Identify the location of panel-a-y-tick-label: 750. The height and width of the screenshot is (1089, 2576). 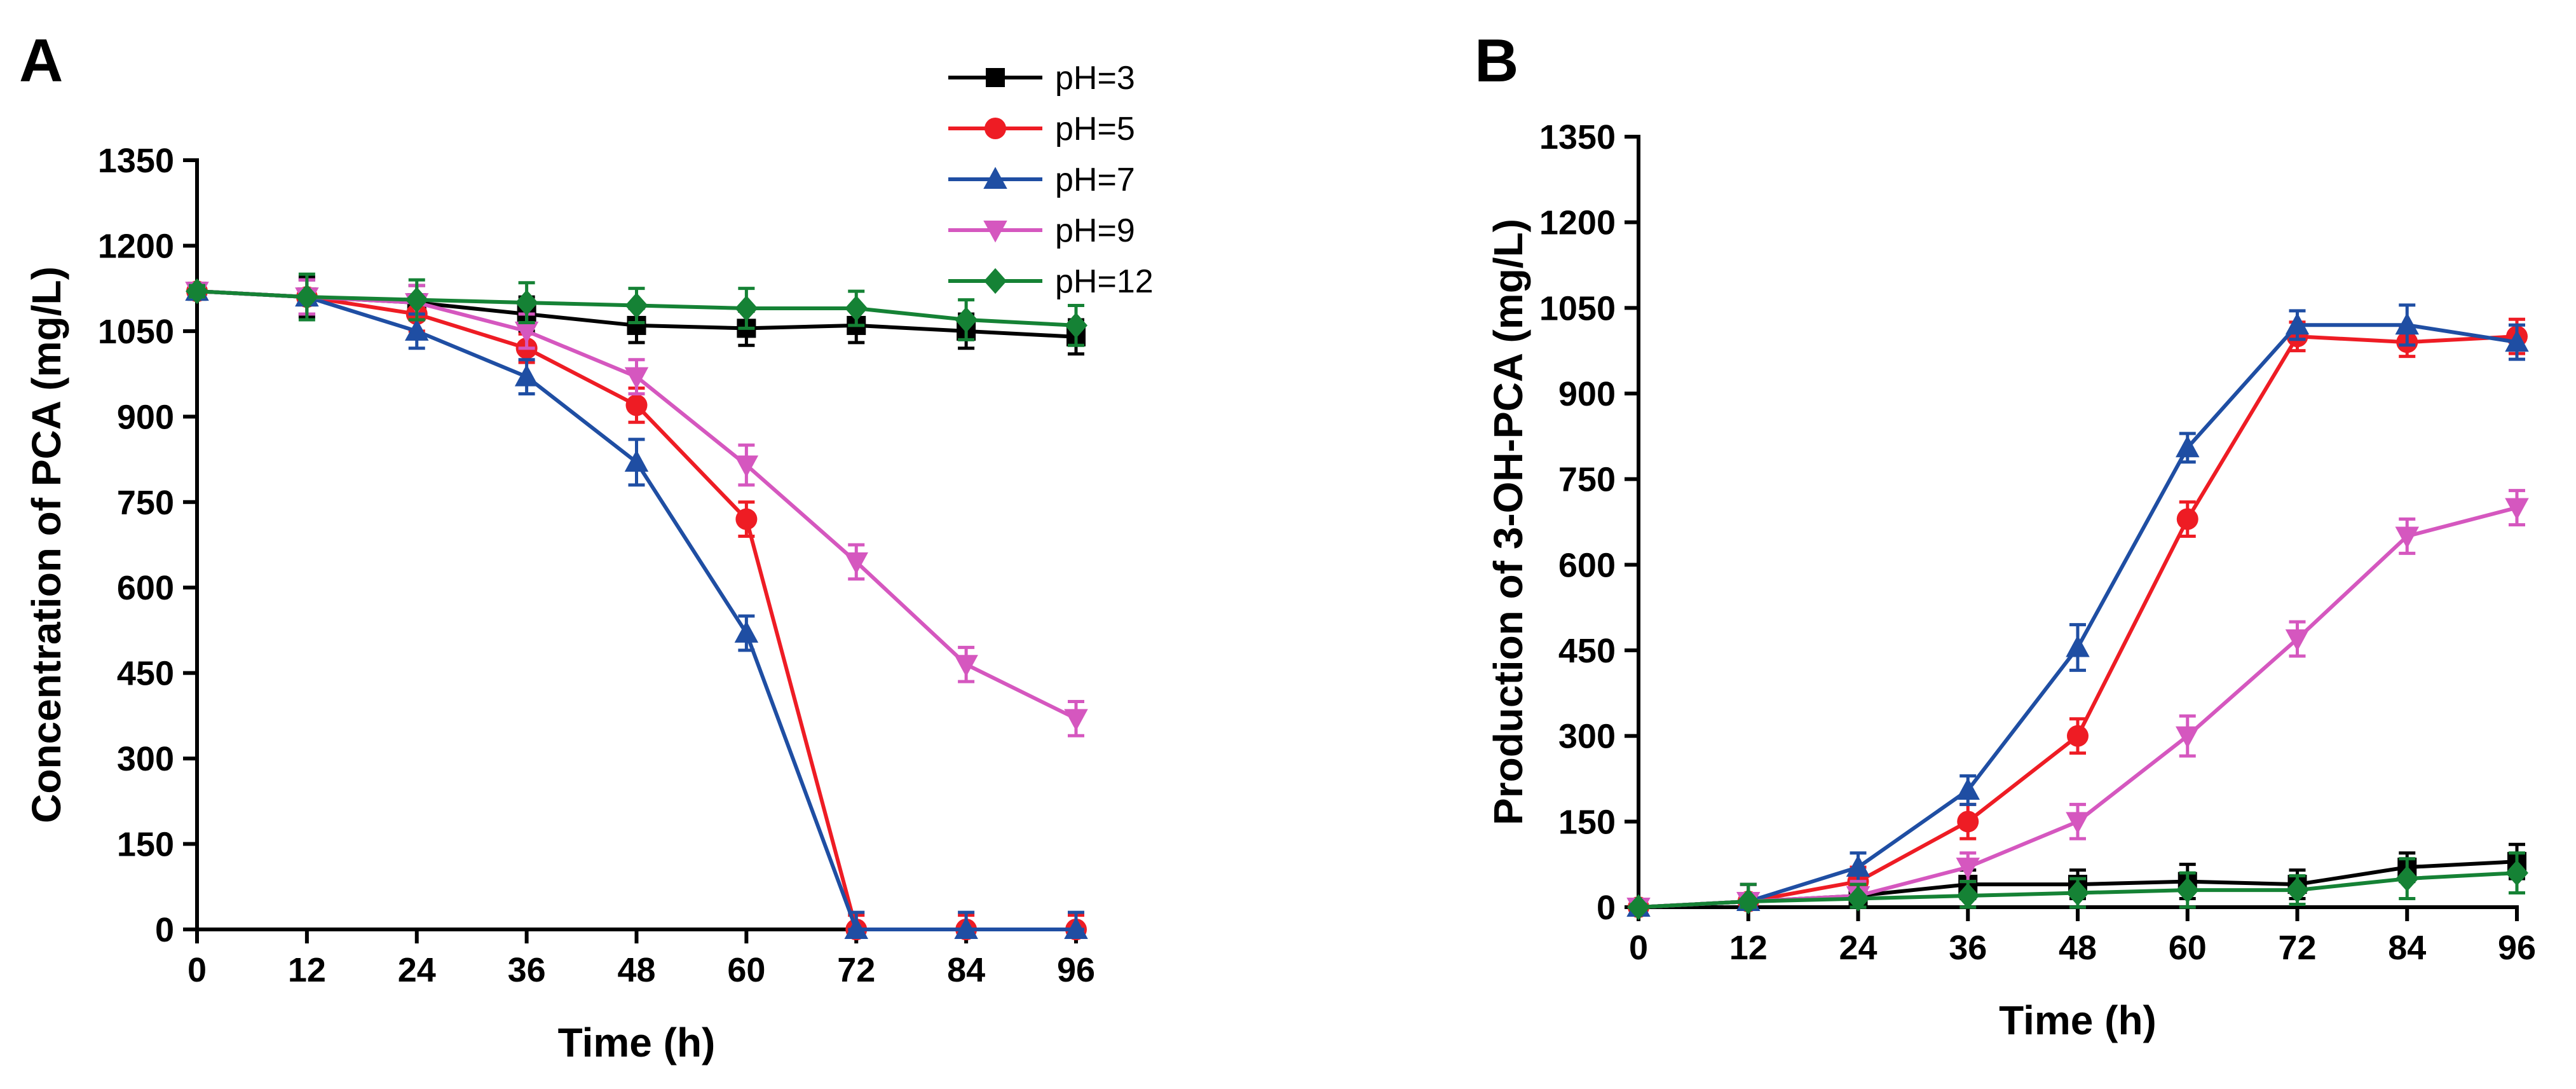
(145, 503).